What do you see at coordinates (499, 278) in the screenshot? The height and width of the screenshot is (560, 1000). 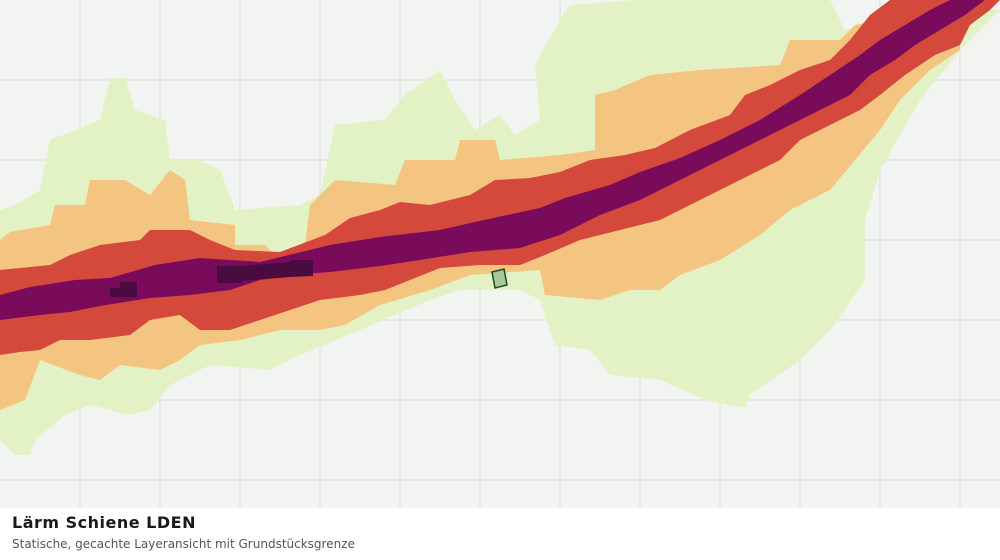 I see `parcel-boundary` at bounding box center [499, 278].